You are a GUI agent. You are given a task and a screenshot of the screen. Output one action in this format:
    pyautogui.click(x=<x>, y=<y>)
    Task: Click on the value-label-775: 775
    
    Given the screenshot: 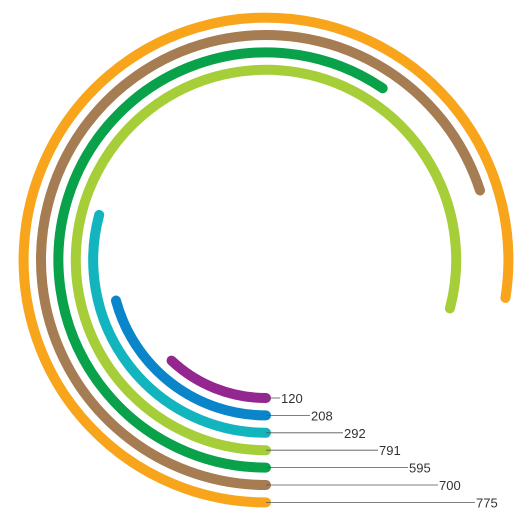 What is the action you would take?
    pyautogui.click(x=487, y=502)
    